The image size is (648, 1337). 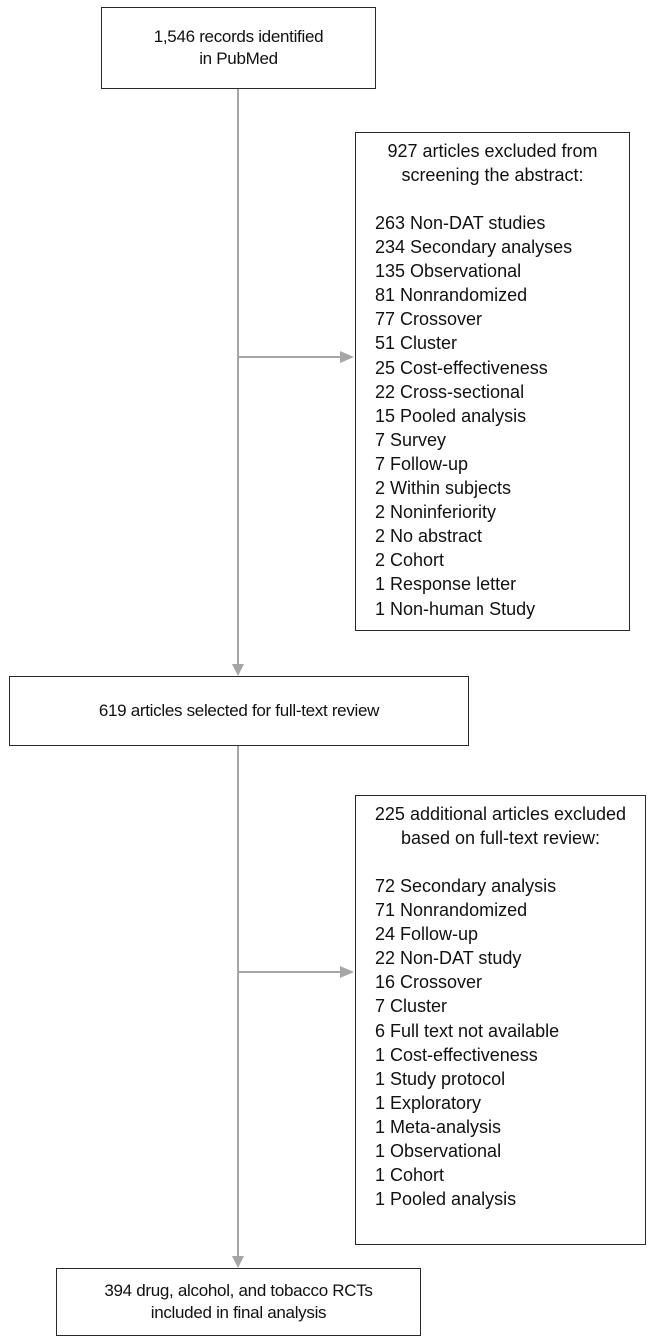 What do you see at coordinates (448, 271) in the screenshot?
I see `abstract-exclusion-item: 135 Observational` at bounding box center [448, 271].